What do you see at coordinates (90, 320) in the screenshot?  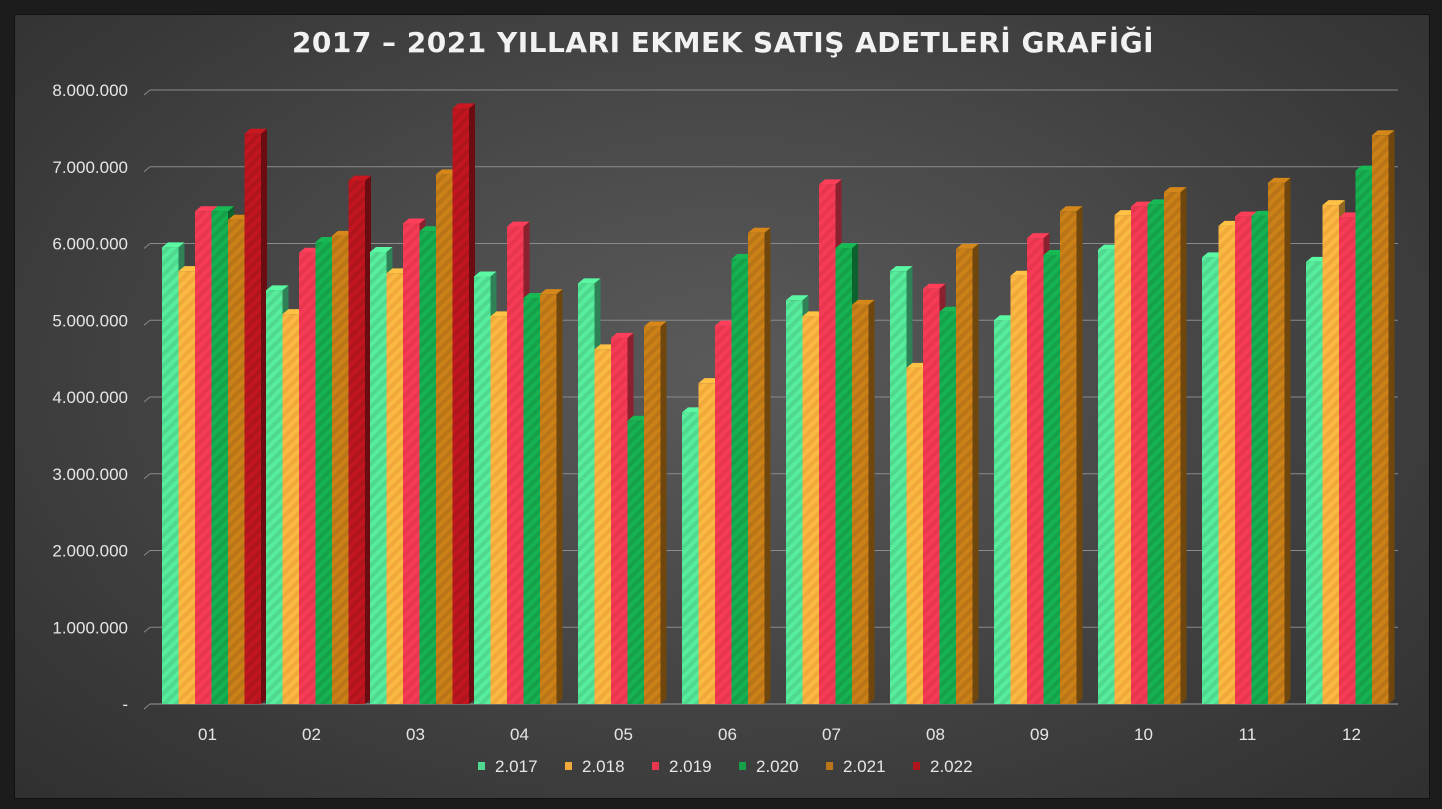 I see `y-tick-label: 5.000.000` at bounding box center [90, 320].